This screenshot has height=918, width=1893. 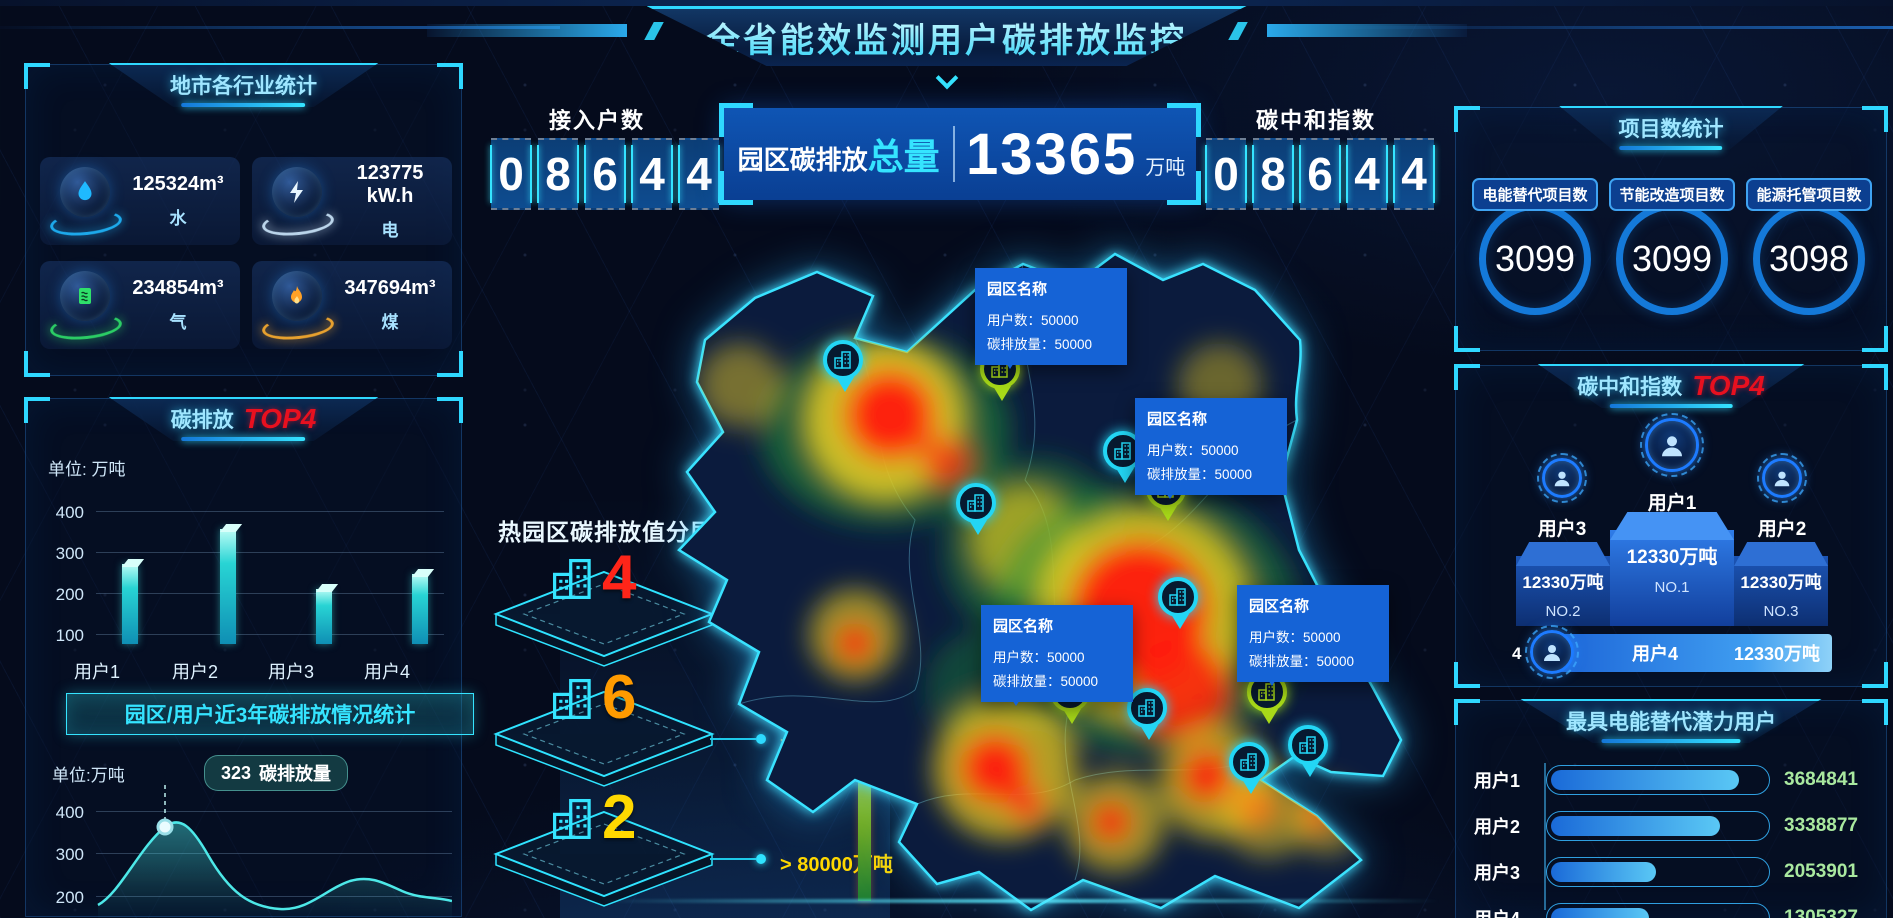 I want to click on podium-rank: NO.2, so click(x=1563, y=611).